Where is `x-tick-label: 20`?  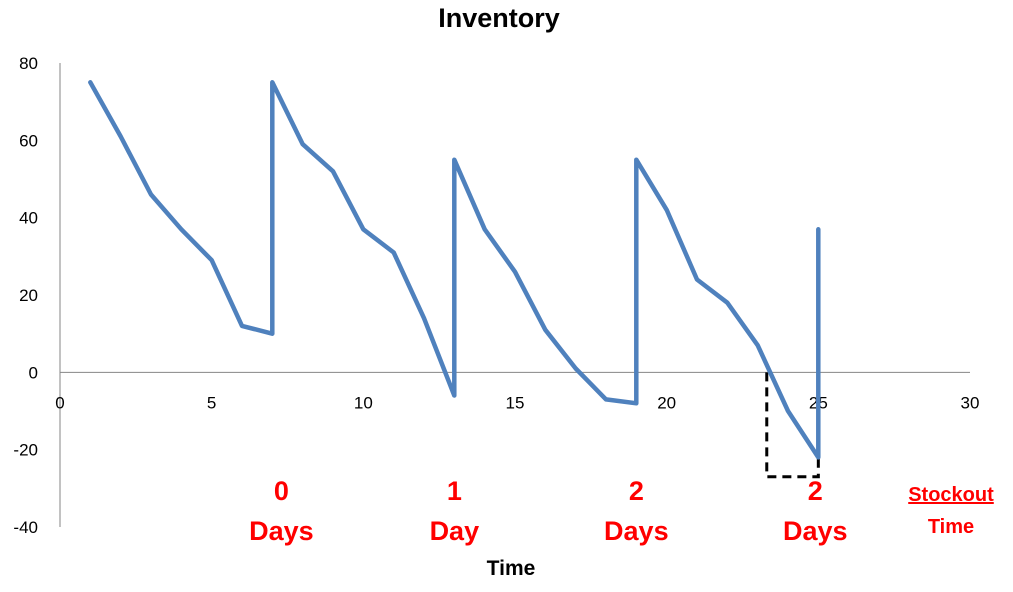
x-tick-label: 20 is located at coordinates (666, 402).